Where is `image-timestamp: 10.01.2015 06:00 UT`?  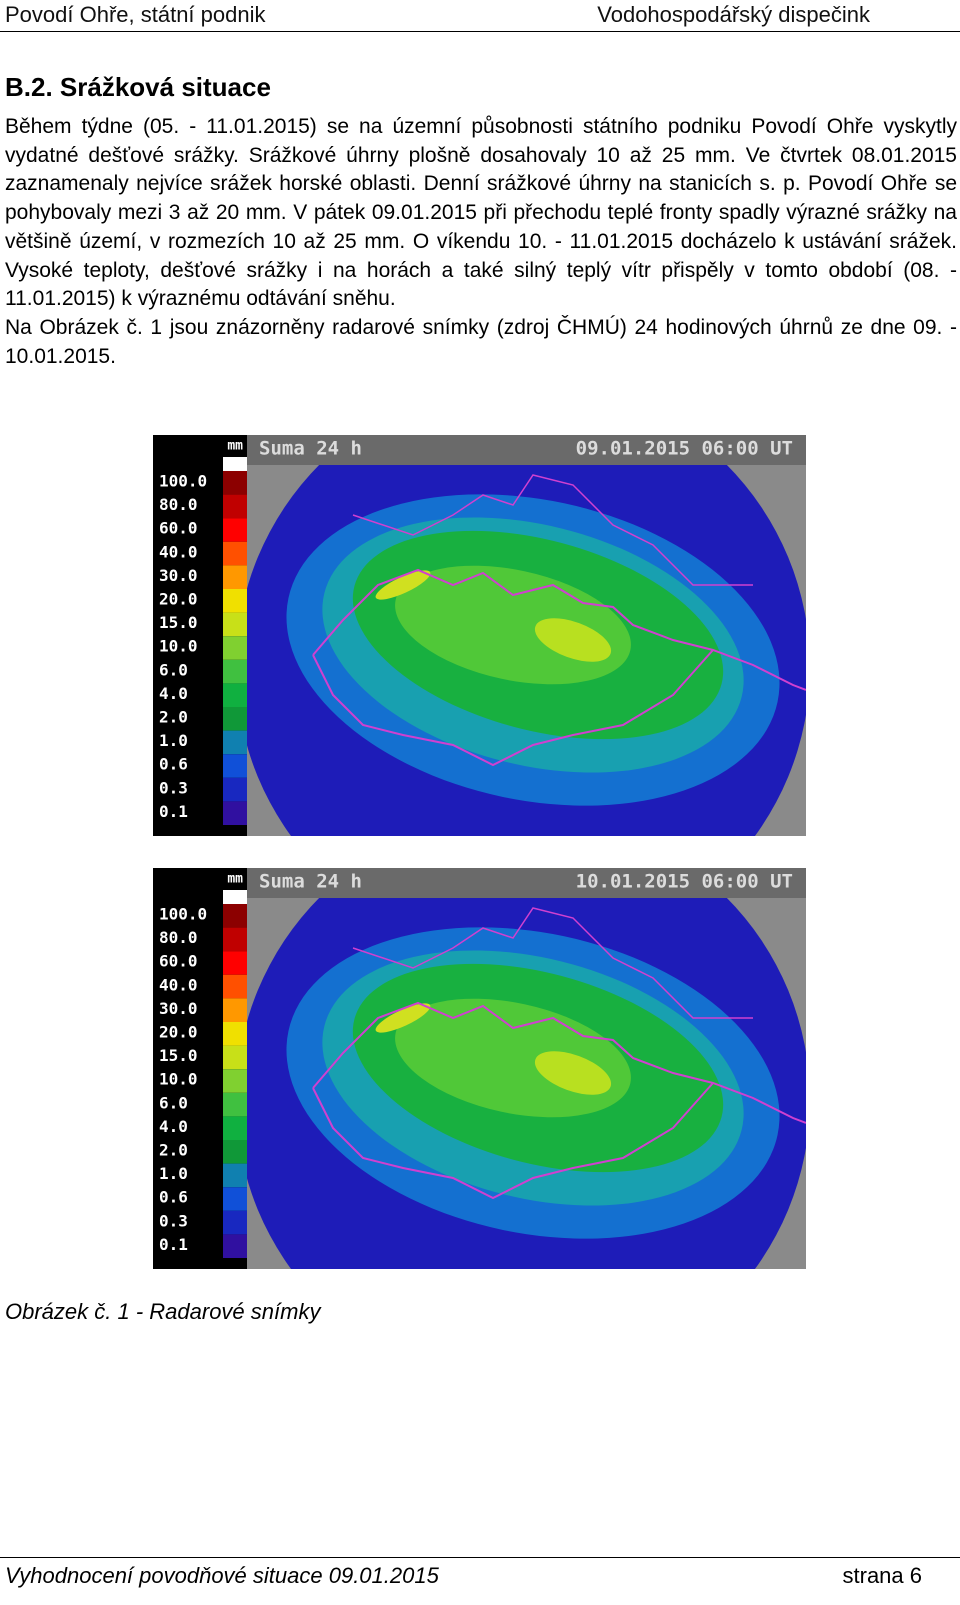
image-timestamp: 10.01.2015 06:00 UT is located at coordinates (684, 882).